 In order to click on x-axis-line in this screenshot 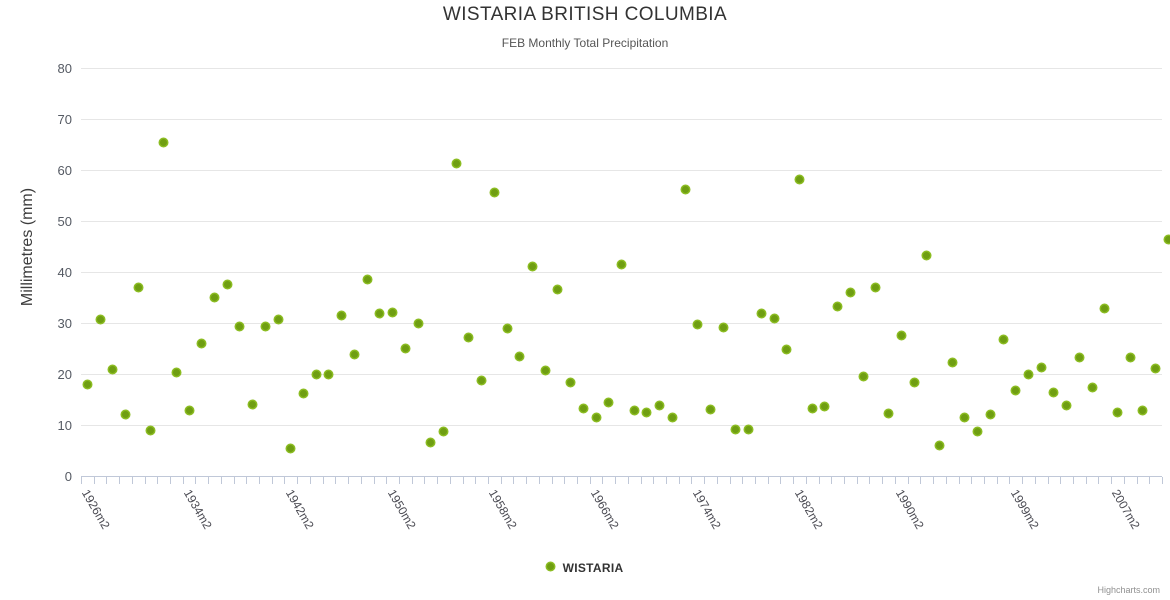, I will do `click(621, 476)`.